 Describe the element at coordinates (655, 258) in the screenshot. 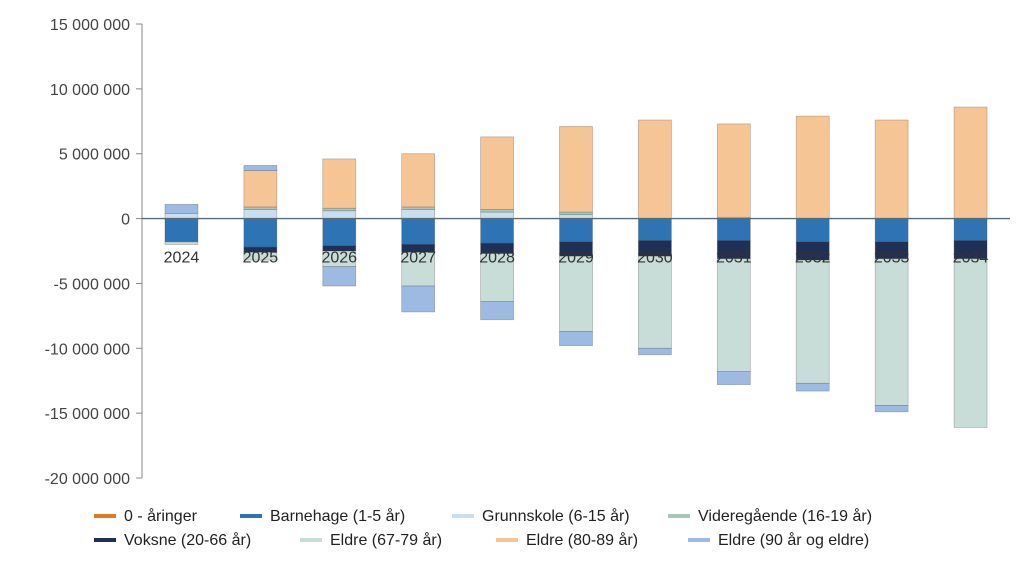

I see `x-category-label: 2030` at that location.